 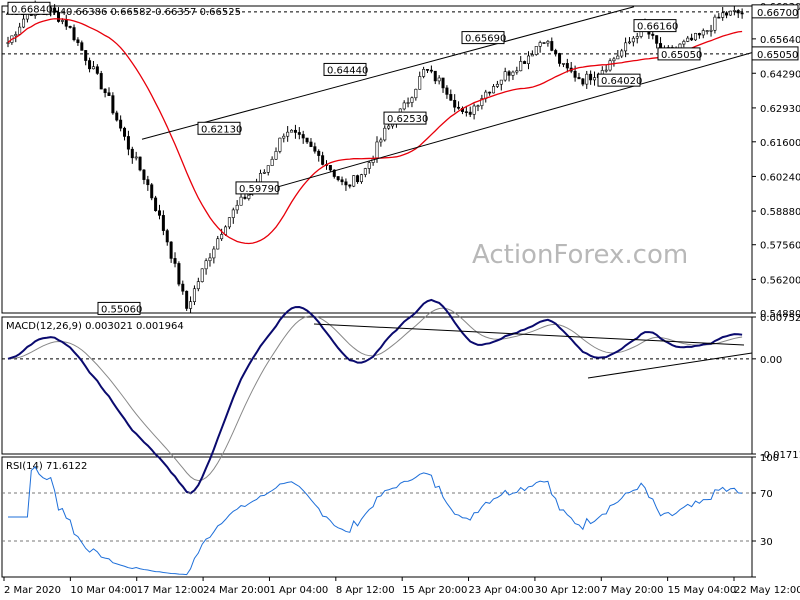 What do you see at coordinates (657, 27) in the screenshot?
I see `annotation-label: 0.66160` at bounding box center [657, 27].